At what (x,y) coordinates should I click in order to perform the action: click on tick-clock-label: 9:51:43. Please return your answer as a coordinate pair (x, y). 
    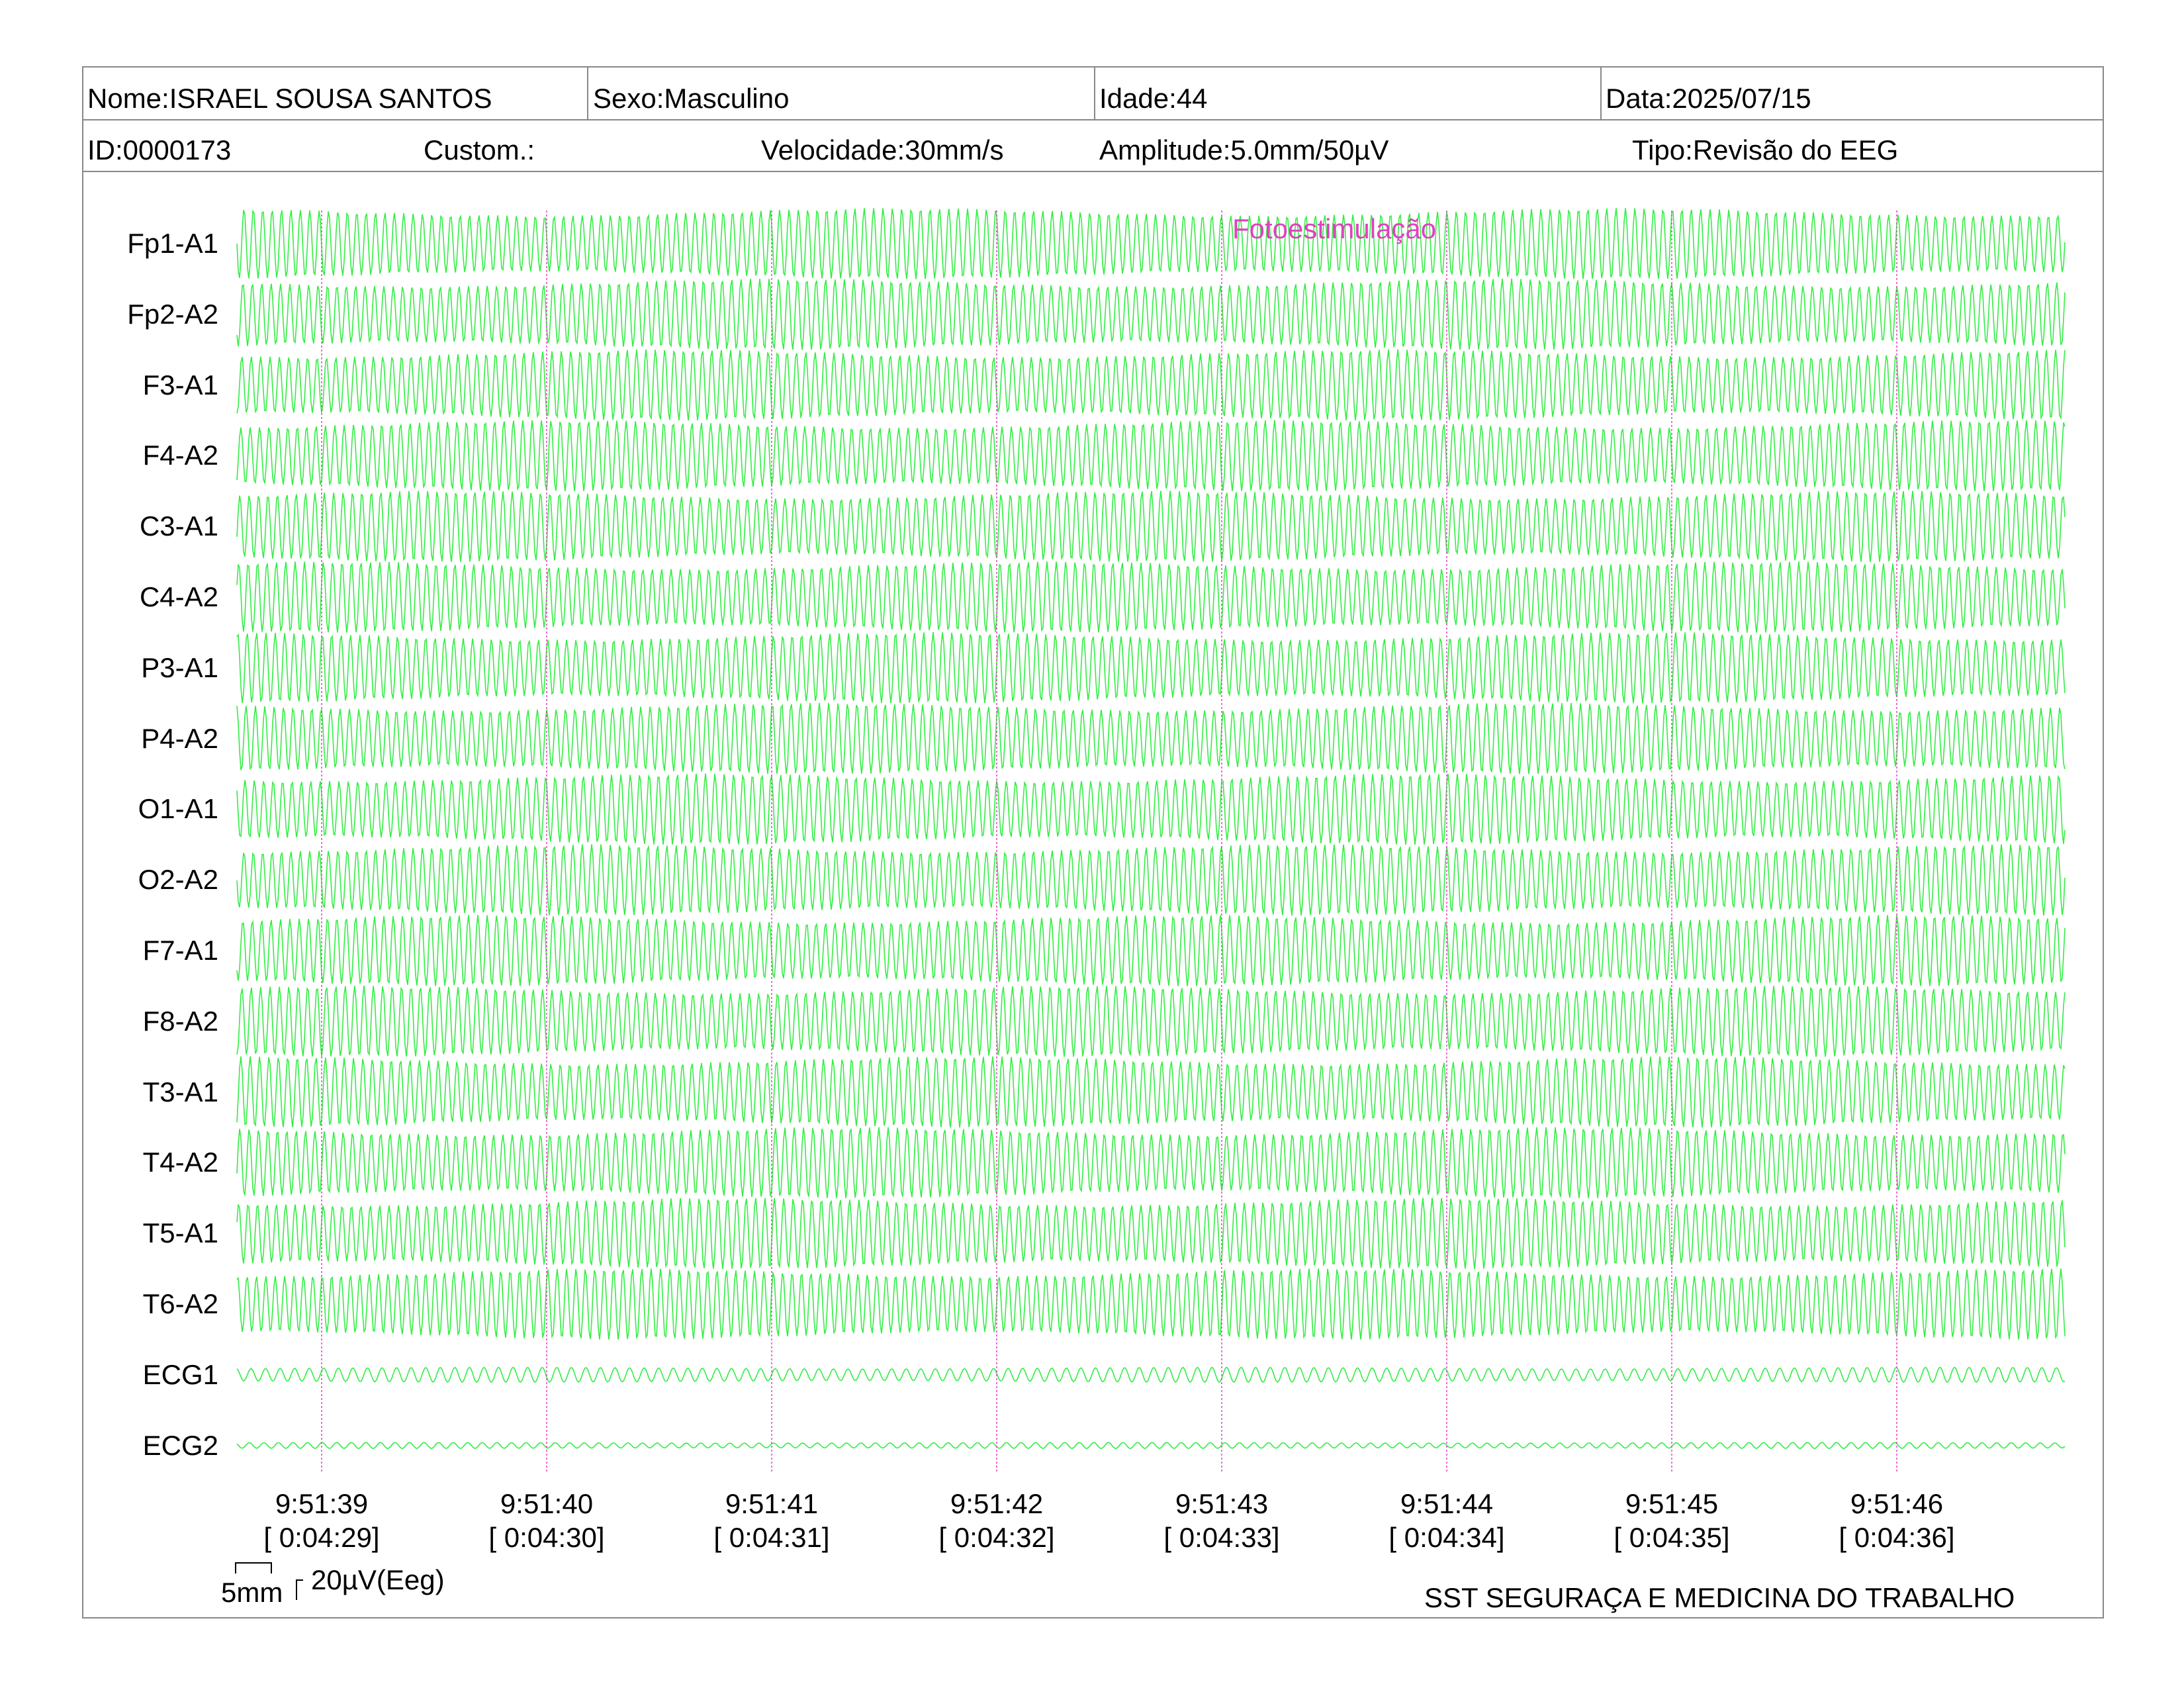
    Looking at the image, I should click on (1222, 1503).